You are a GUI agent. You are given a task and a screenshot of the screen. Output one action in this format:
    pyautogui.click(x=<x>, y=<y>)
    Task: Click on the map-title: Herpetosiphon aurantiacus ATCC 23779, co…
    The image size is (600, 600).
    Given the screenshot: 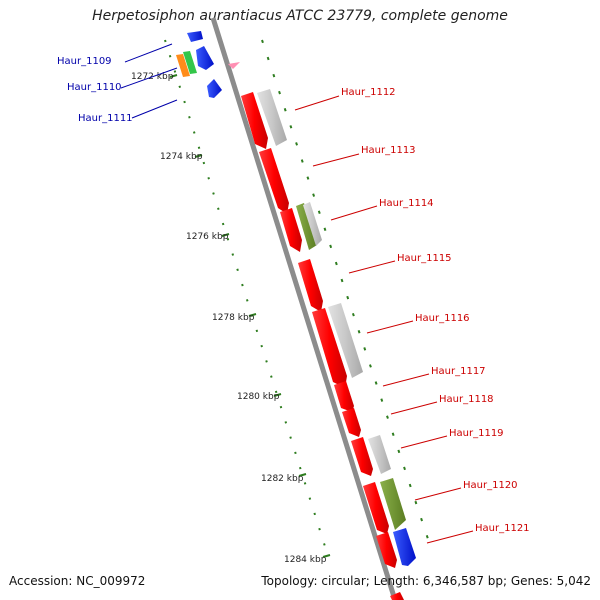 What is the action you would take?
    pyautogui.click(x=300, y=16)
    